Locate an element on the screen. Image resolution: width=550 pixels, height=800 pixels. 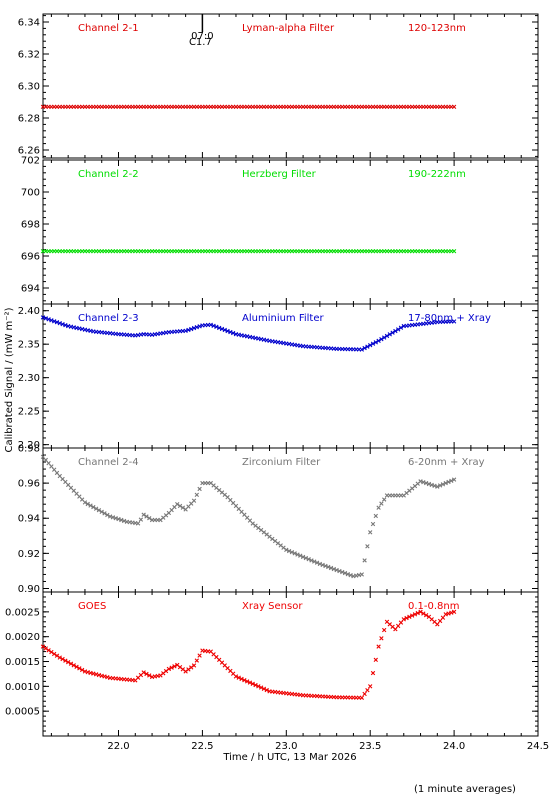
channel-label: Channel 2-4 is located at coordinates (108, 462).